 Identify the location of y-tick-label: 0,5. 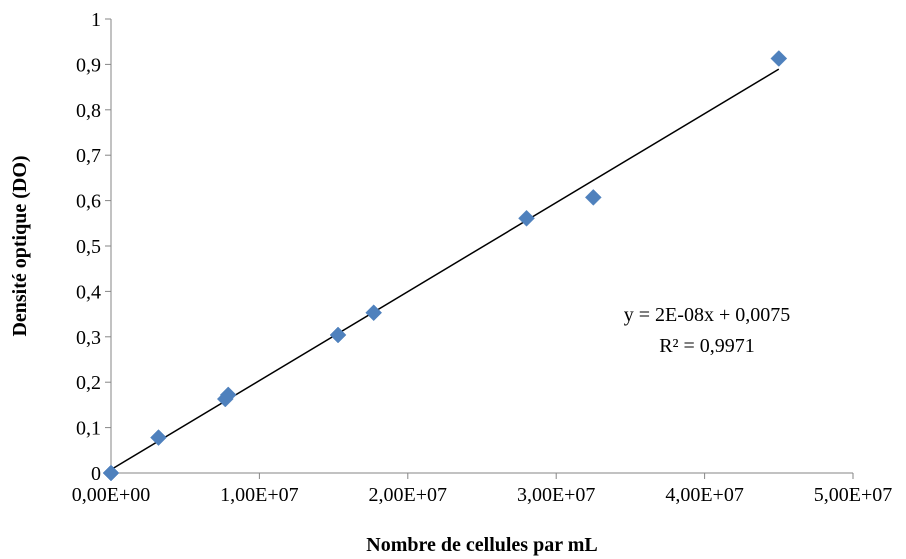
(88, 247).